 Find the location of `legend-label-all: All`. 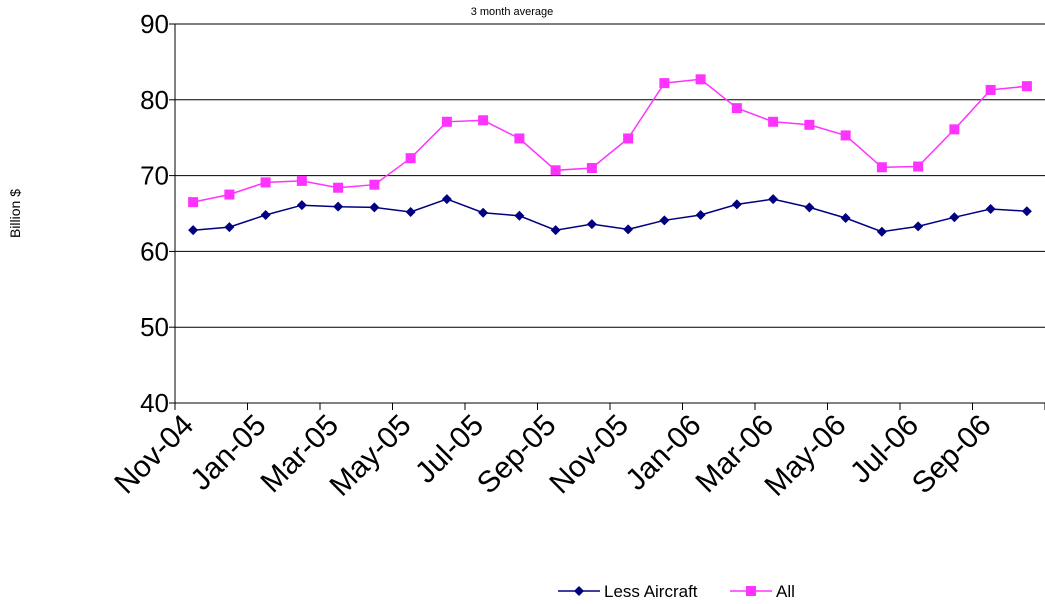

legend-label-all: All is located at coordinates (785, 591).